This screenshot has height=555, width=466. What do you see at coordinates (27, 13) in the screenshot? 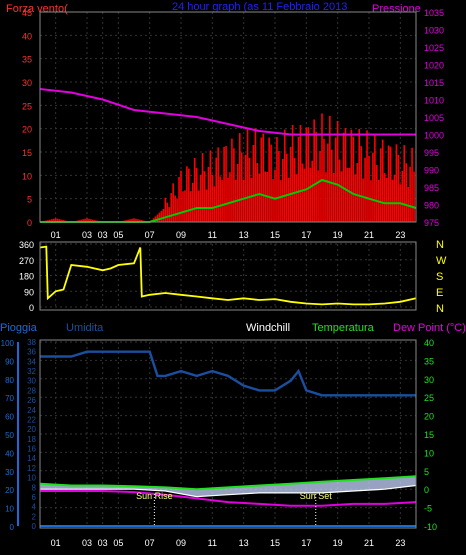
I see `tick-label-left: 45` at bounding box center [27, 13].